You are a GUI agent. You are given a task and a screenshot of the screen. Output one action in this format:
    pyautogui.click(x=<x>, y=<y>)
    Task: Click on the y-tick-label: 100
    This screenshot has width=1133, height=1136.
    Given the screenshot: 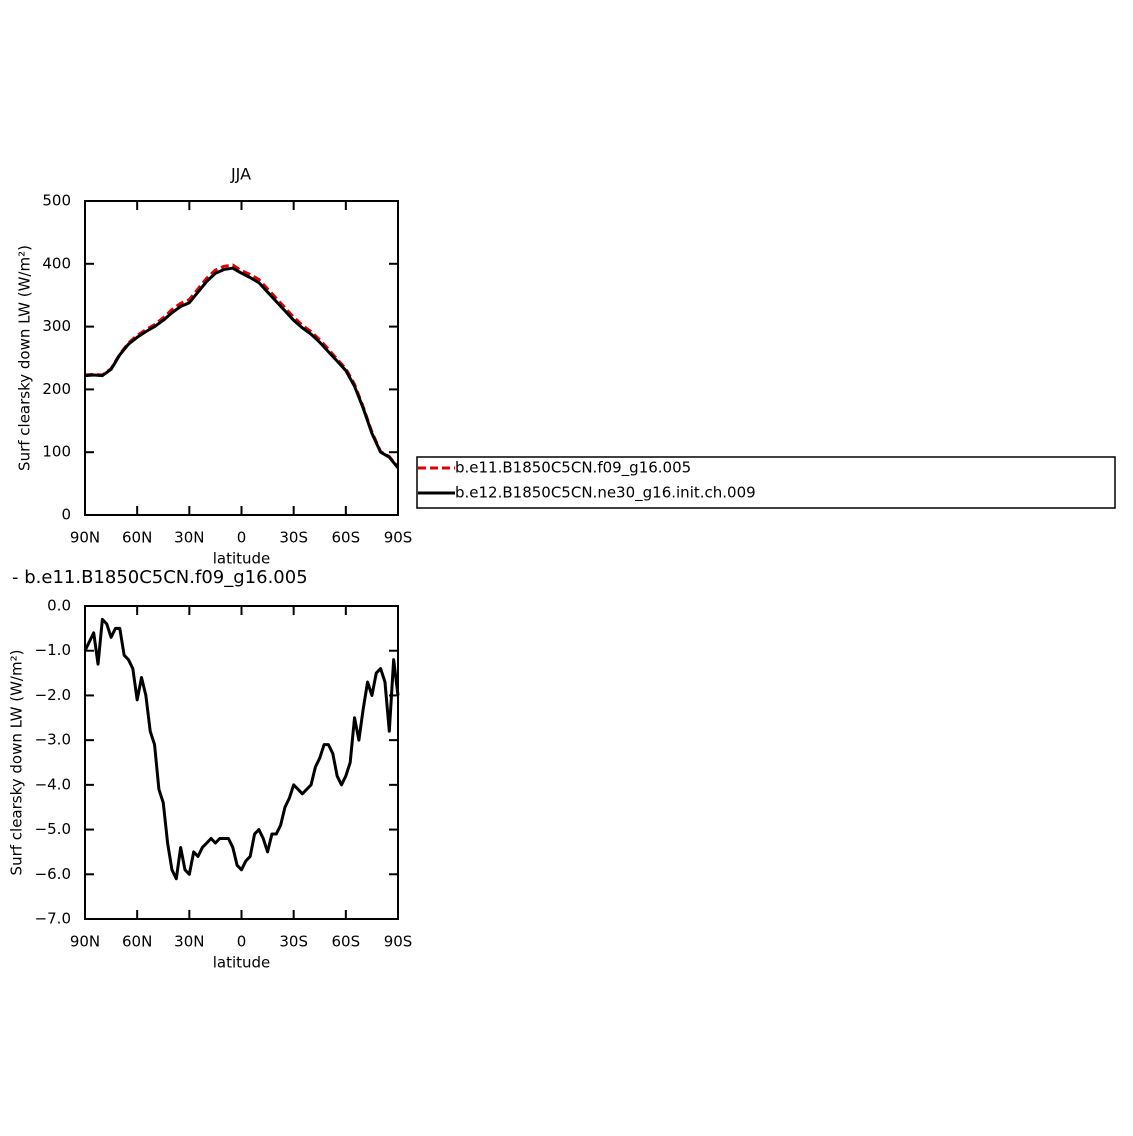 What is the action you would take?
    pyautogui.click(x=56, y=452)
    